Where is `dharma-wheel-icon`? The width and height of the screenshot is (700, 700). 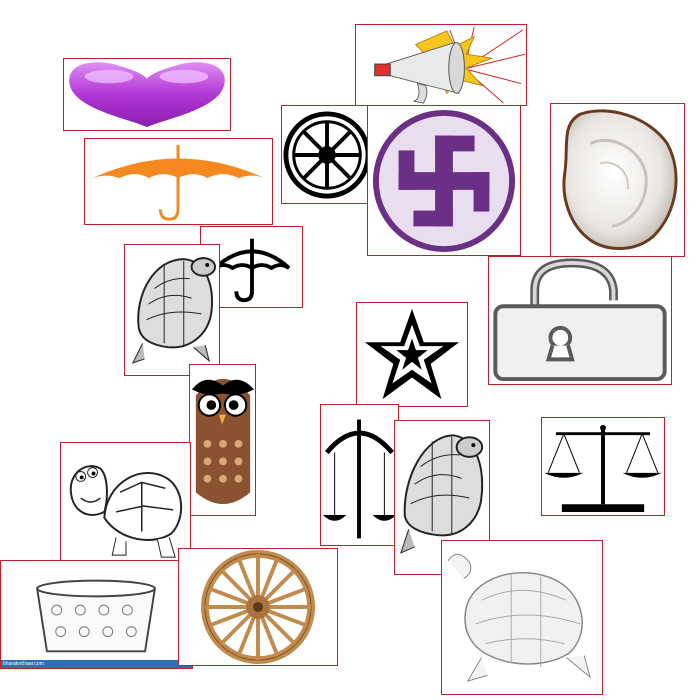
dharma-wheel-icon is located at coordinates (327, 155).